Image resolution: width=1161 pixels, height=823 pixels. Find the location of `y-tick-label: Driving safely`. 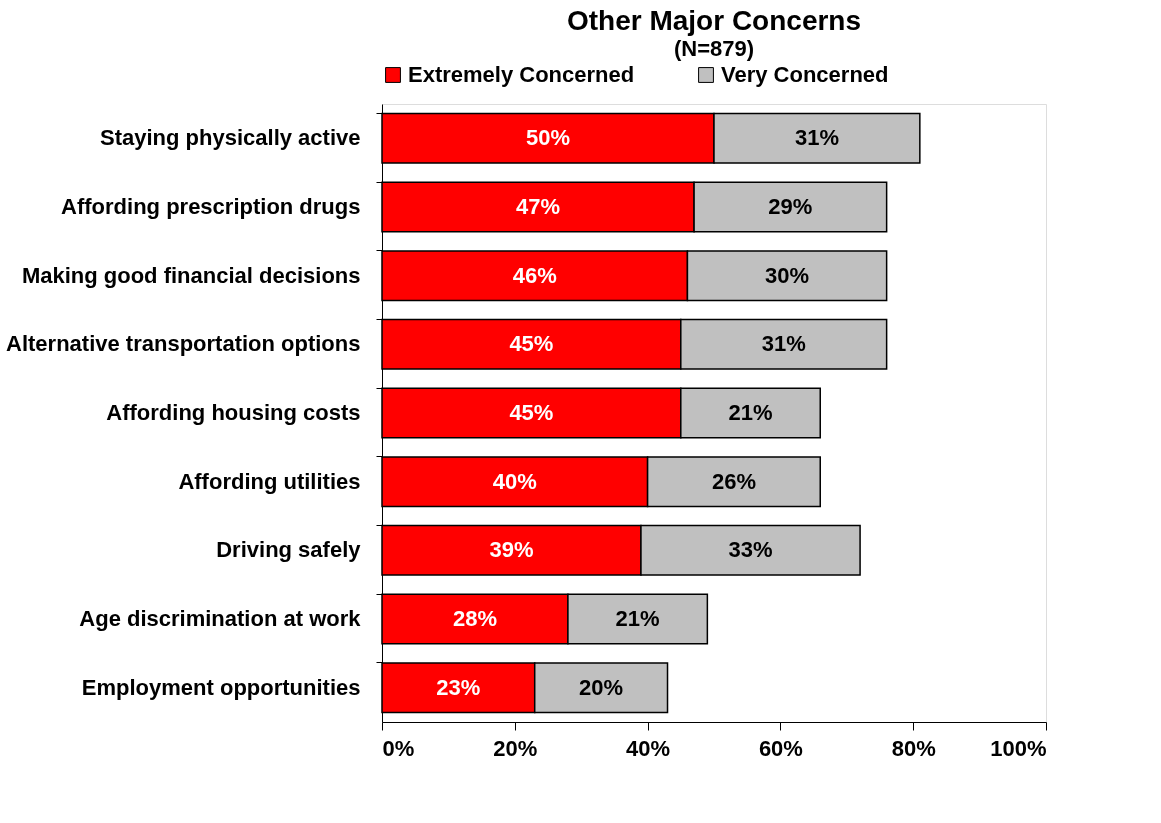

y-tick-label: Driving safely is located at coordinates (289, 550).